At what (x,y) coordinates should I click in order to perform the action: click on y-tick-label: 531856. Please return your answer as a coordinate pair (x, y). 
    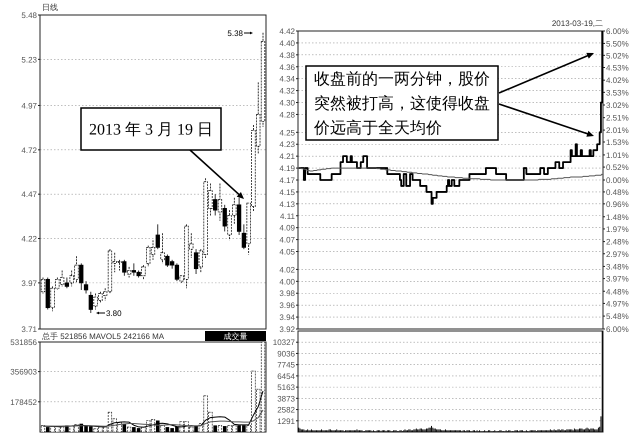
    Looking at the image, I should click on (24, 342).